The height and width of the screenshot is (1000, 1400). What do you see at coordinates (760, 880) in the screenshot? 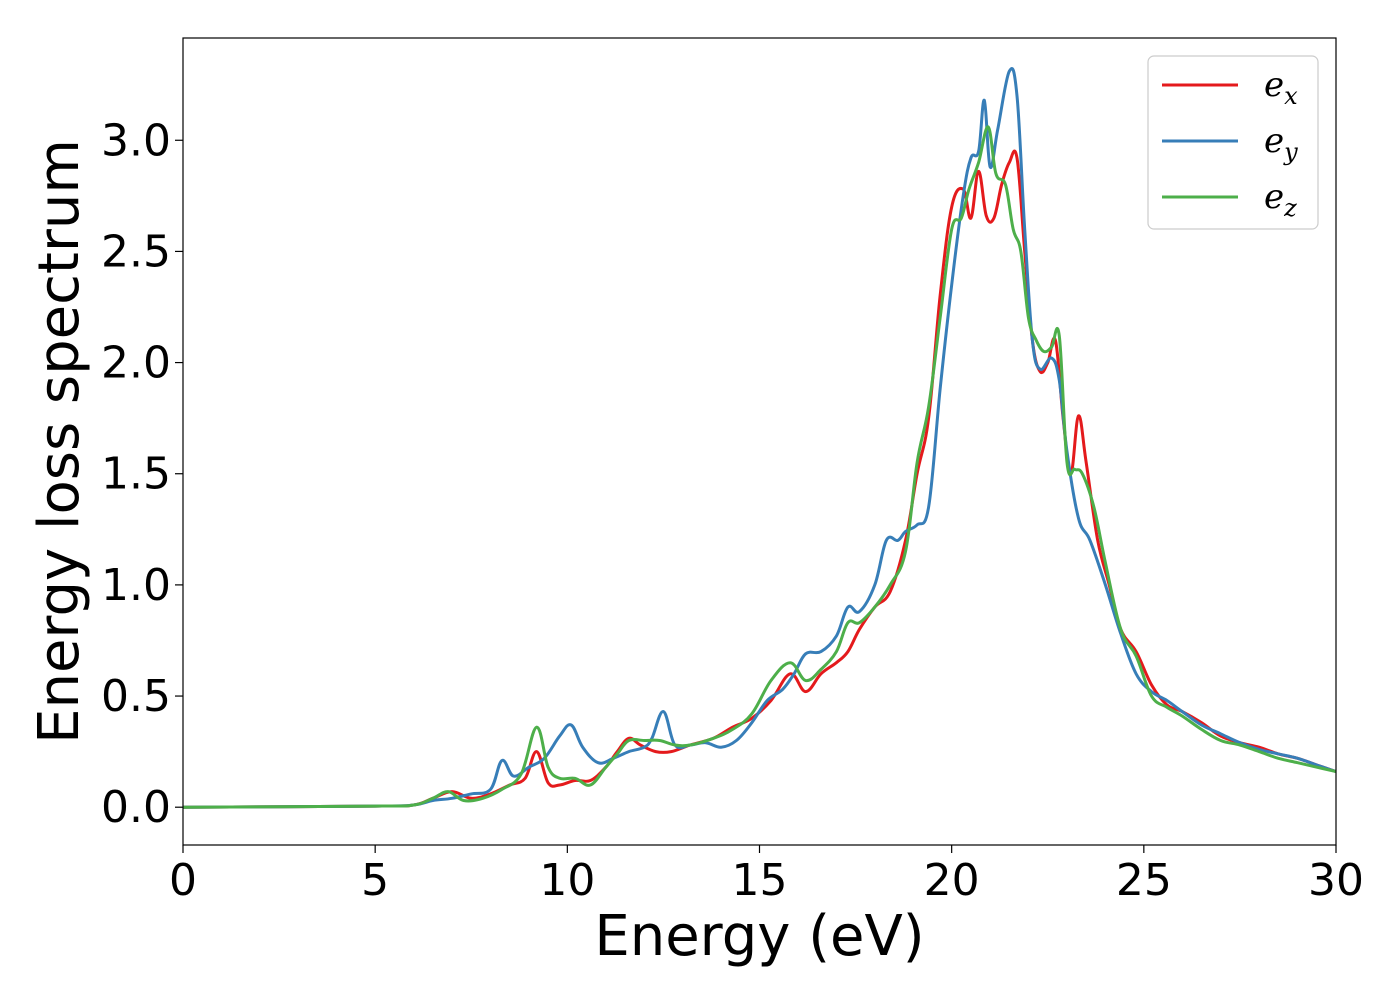
I see `x-tick-label: 15` at bounding box center [760, 880].